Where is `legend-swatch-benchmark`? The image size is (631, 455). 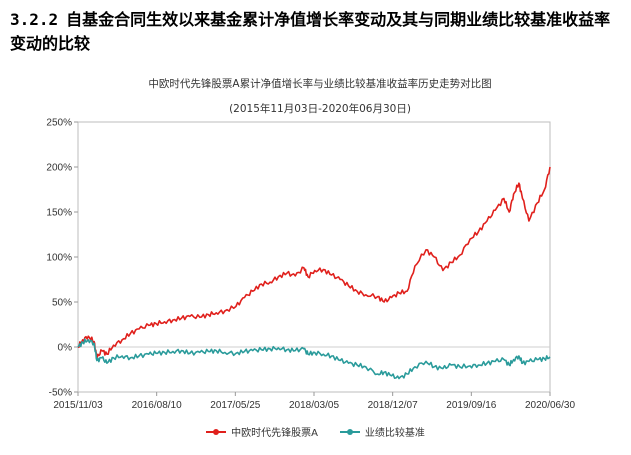 legend-swatch-benchmark is located at coordinates (349, 431).